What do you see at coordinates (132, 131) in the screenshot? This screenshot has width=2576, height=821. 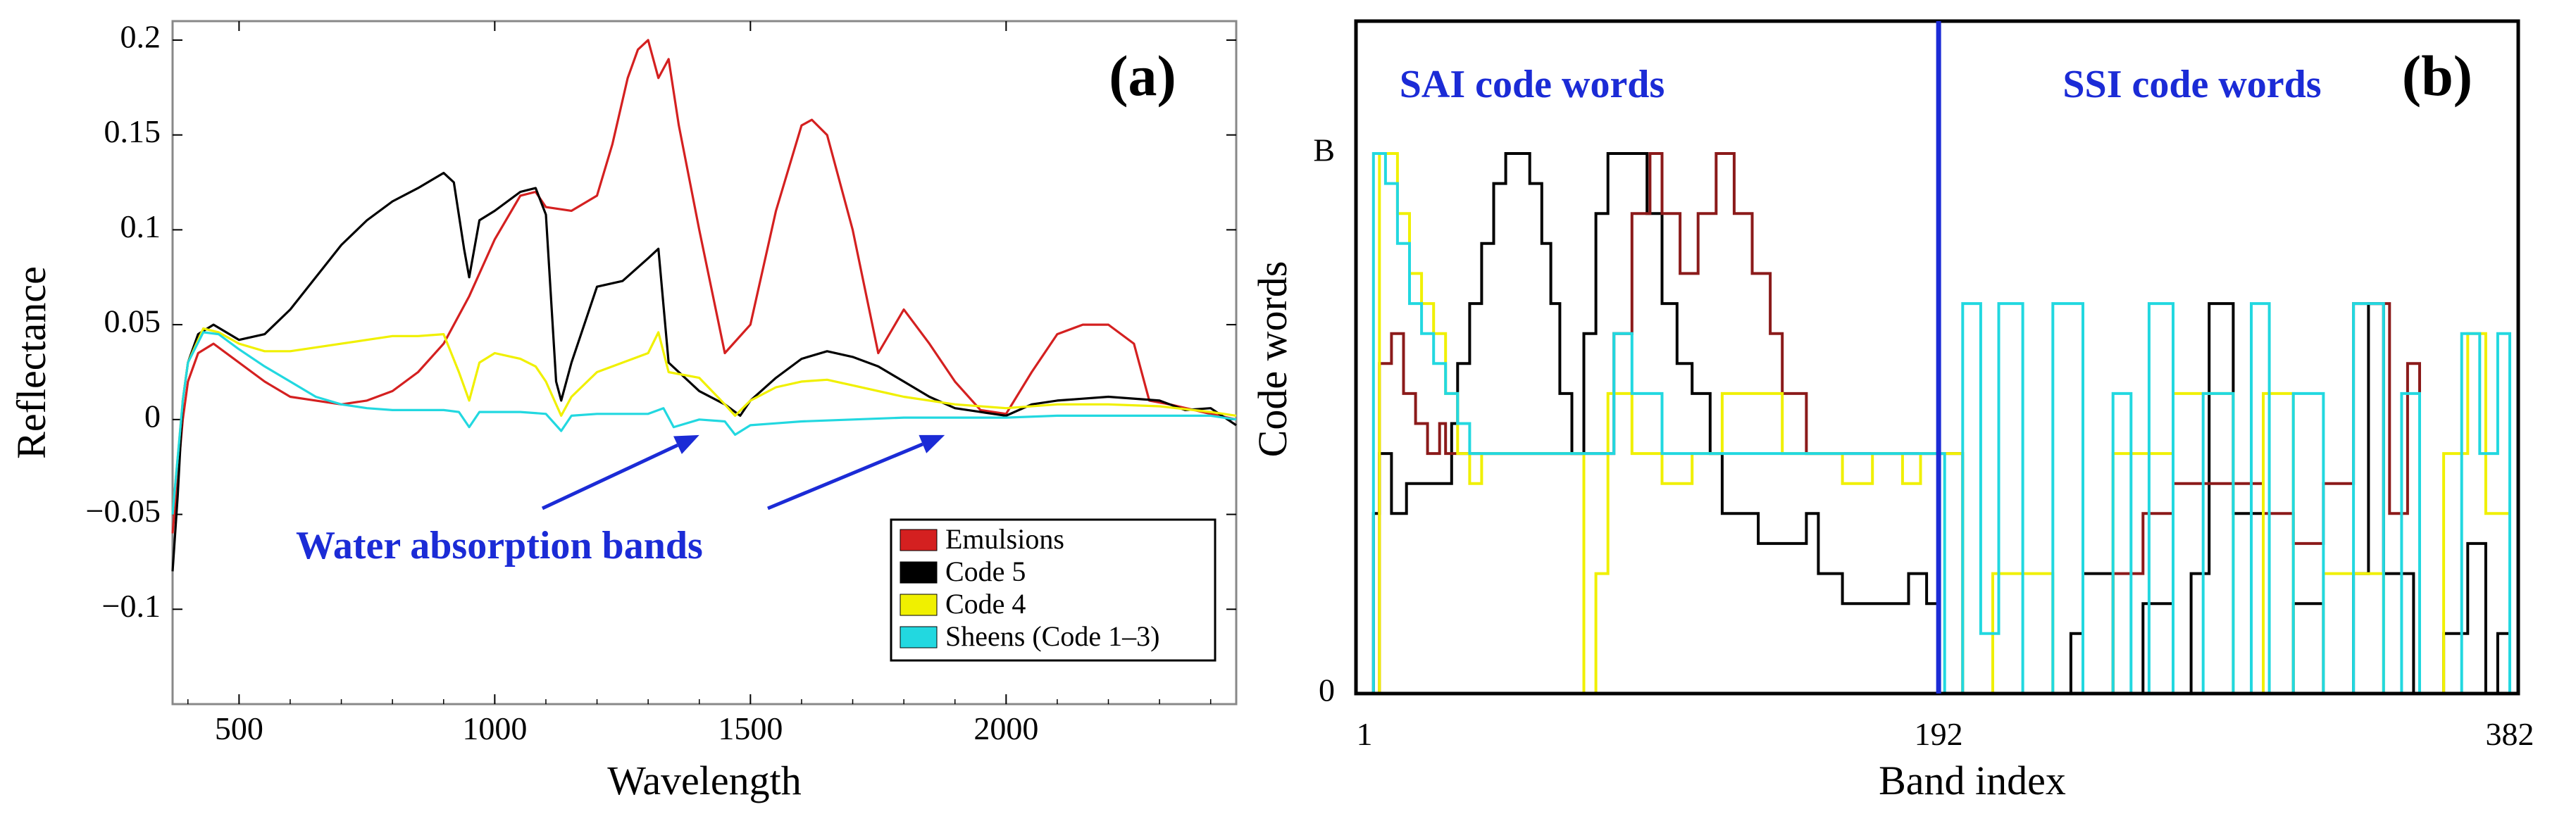 I see `a-ytick-label: 0.15` at bounding box center [132, 131].